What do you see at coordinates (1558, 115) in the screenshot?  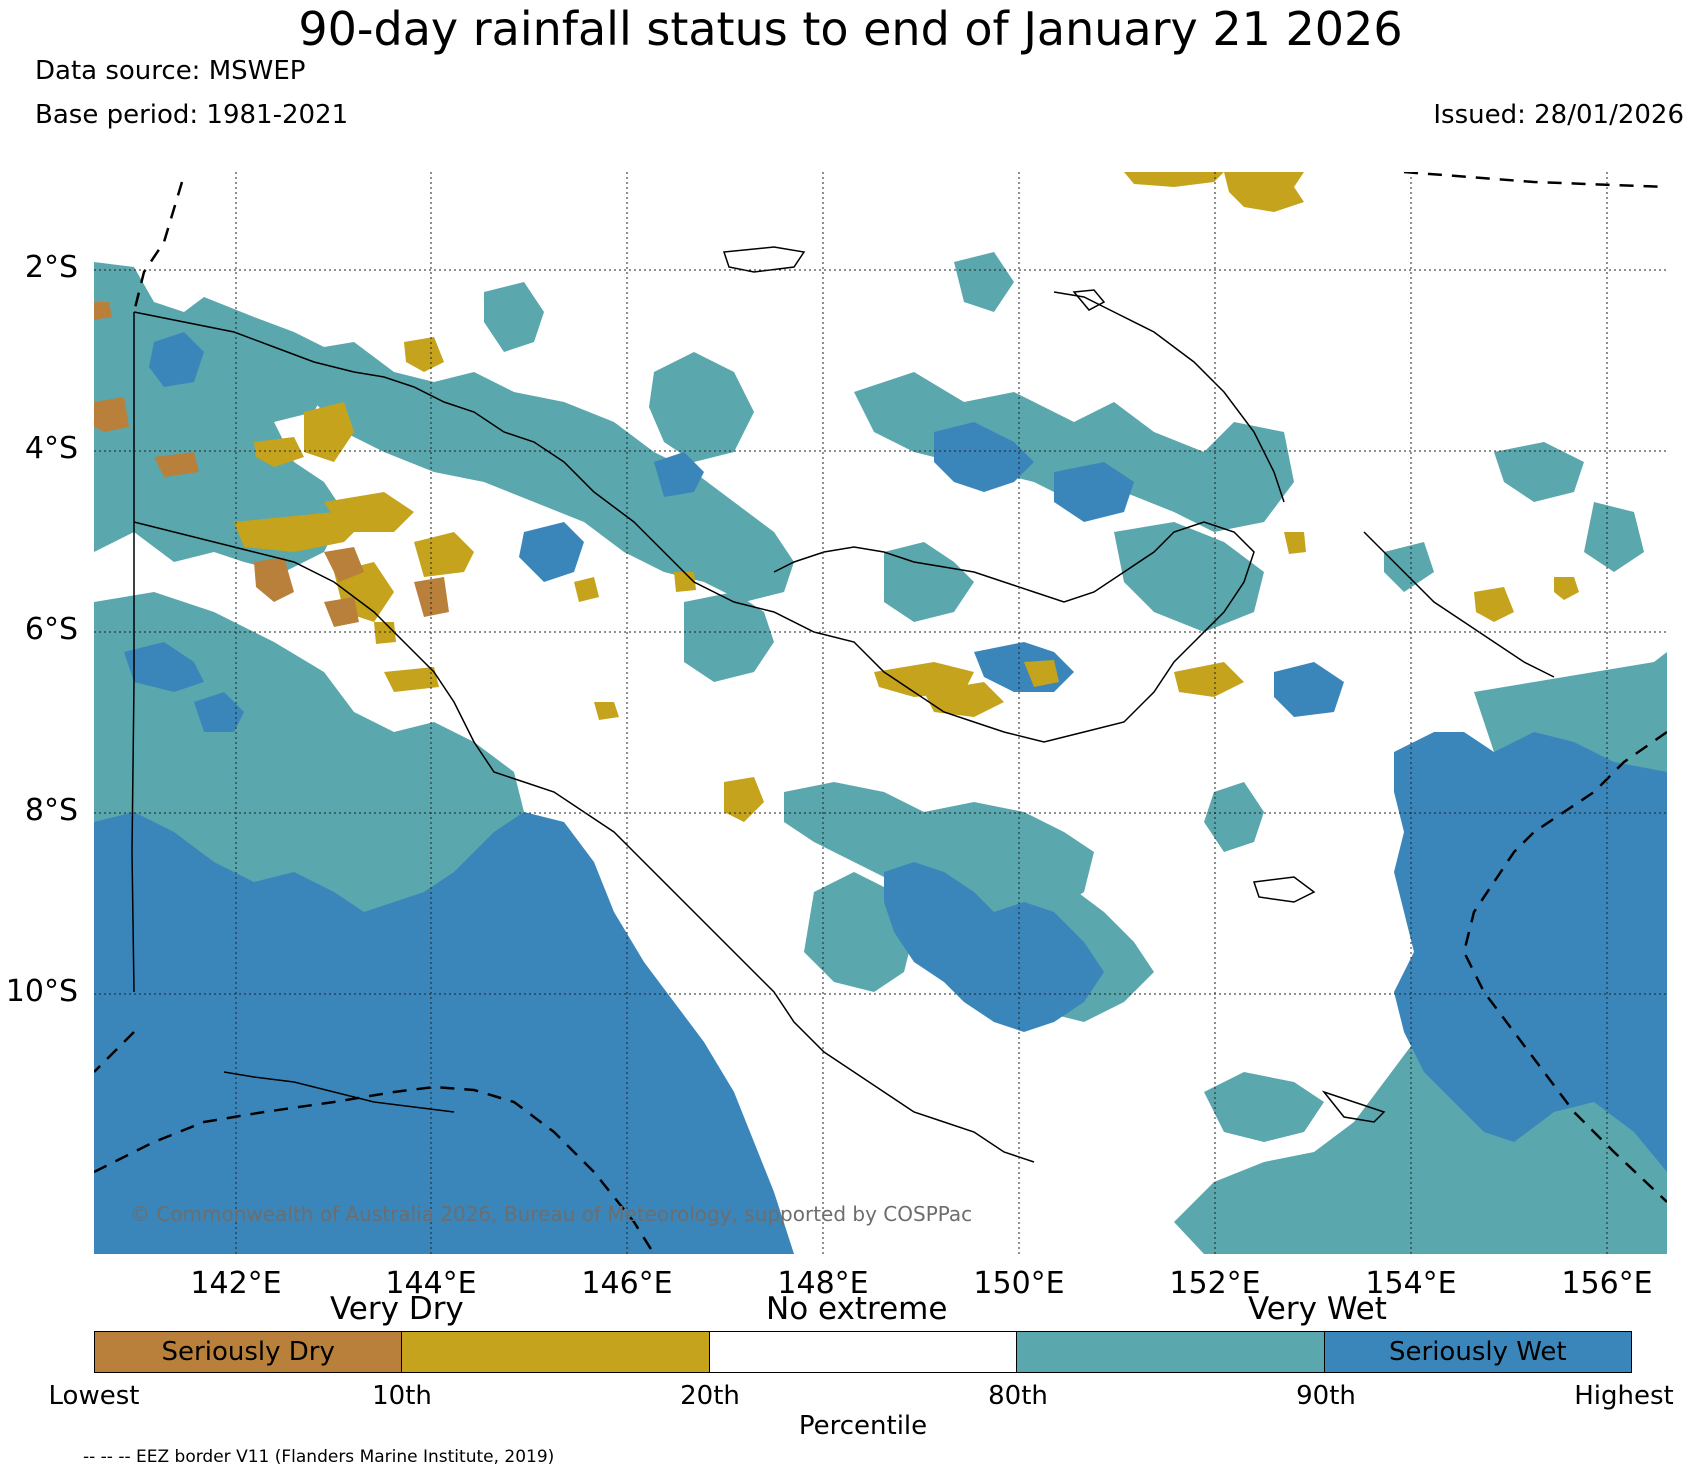 I see `issued-date: Issued: 28/01/2026` at bounding box center [1558, 115].